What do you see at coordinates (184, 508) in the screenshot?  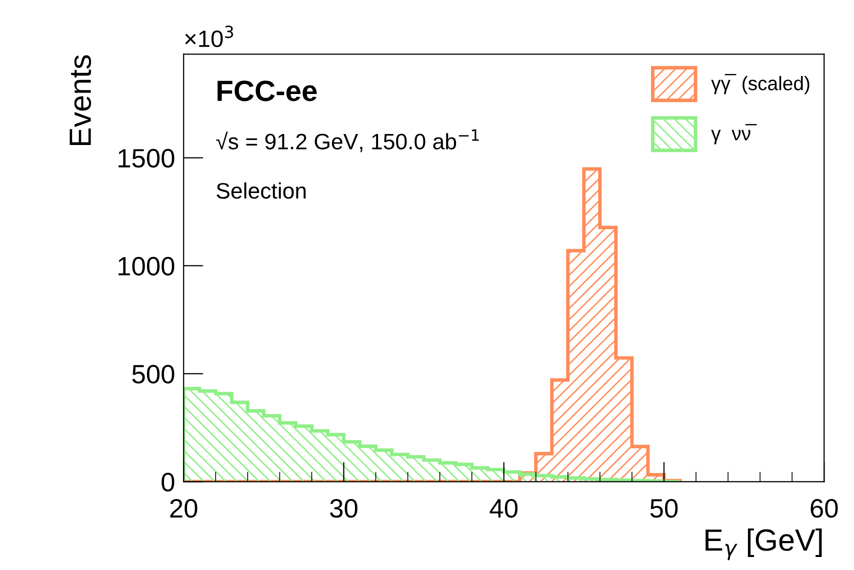 I see `x-tick-label: 20` at bounding box center [184, 508].